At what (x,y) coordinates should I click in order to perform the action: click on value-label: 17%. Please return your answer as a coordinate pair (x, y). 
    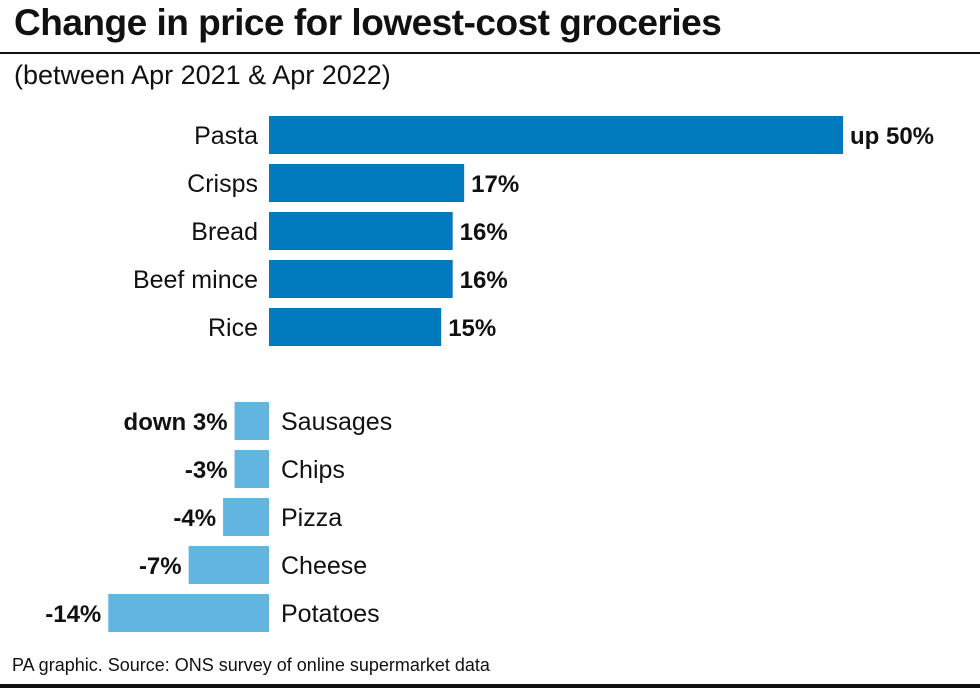
    Looking at the image, I should click on (495, 184).